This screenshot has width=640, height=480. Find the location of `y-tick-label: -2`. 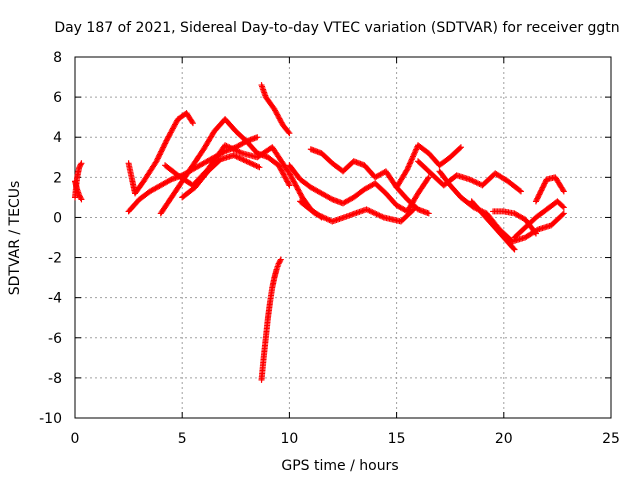

y-tick-label: -2 is located at coordinates (55, 259).